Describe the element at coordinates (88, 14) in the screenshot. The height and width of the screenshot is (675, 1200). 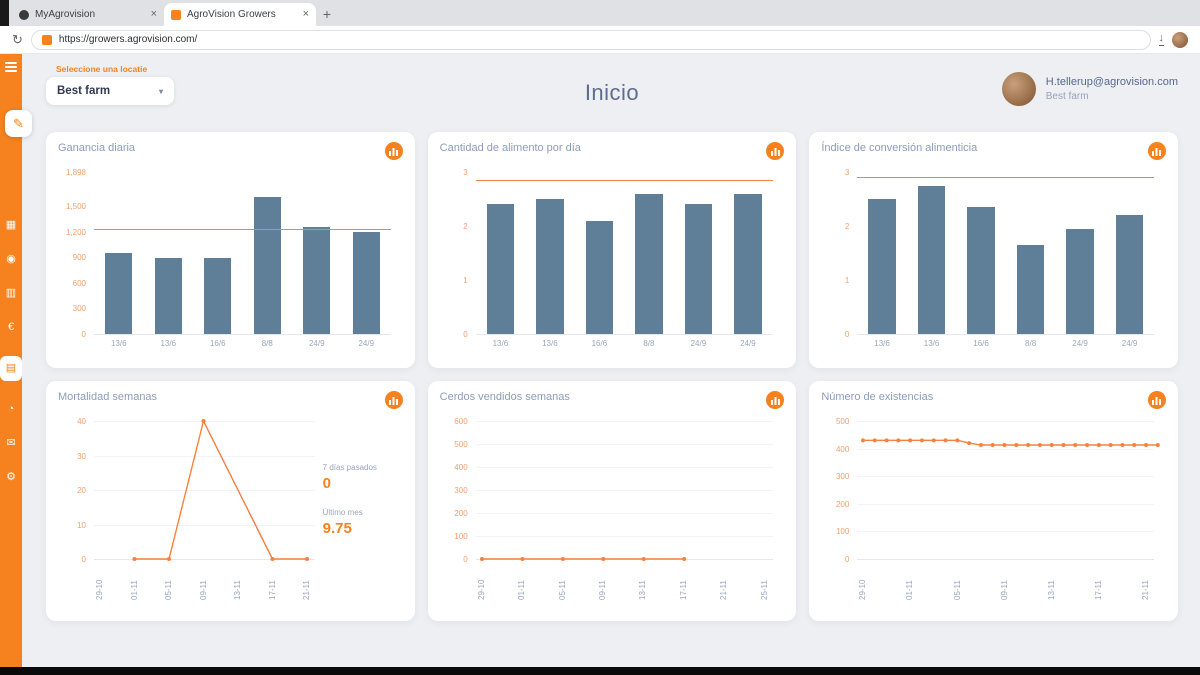
I see `browser-tab-myagrovision: MyAgrovision ×` at that location.